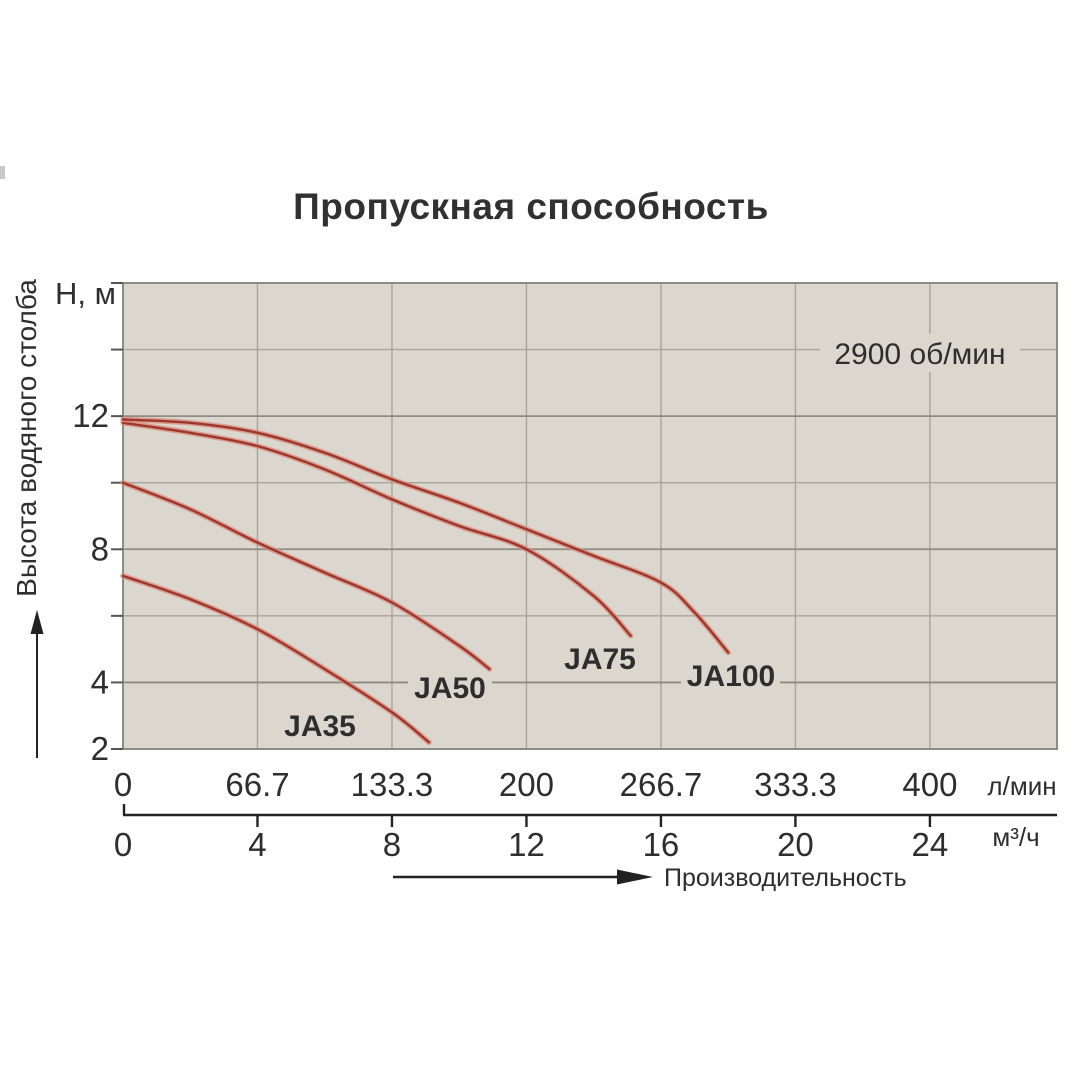 The width and height of the screenshot is (1080, 1080). I want to click on chart-title: Пропускная способность, so click(531, 206).